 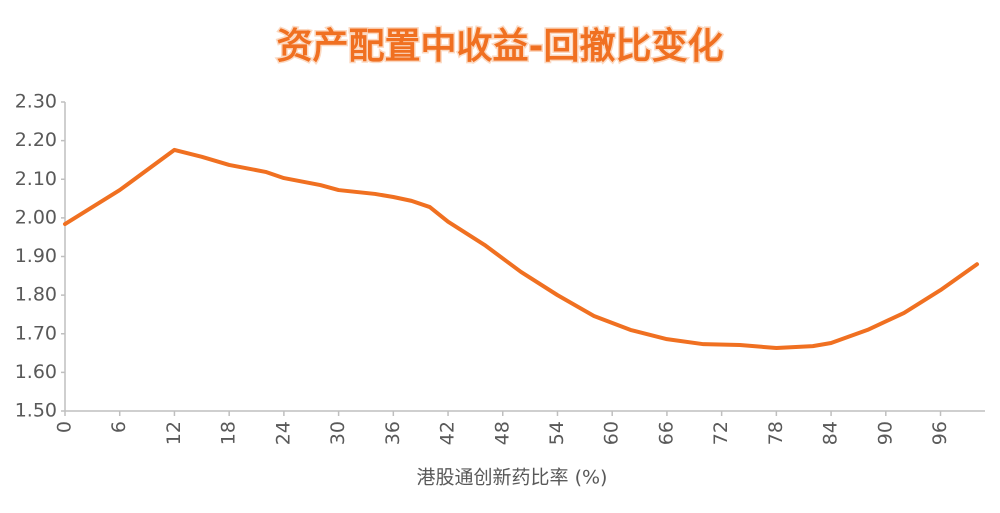 I want to click on x-tick-label: 84, so click(x=831, y=433).